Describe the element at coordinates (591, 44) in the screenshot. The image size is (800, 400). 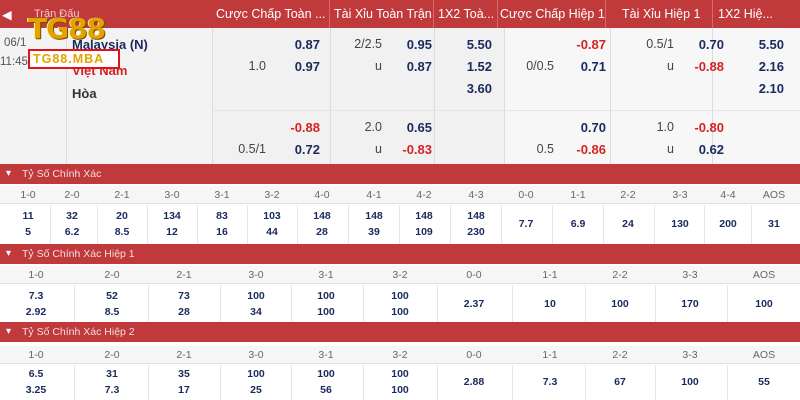
I see `h1-handicap-odds: -0.87` at that location.